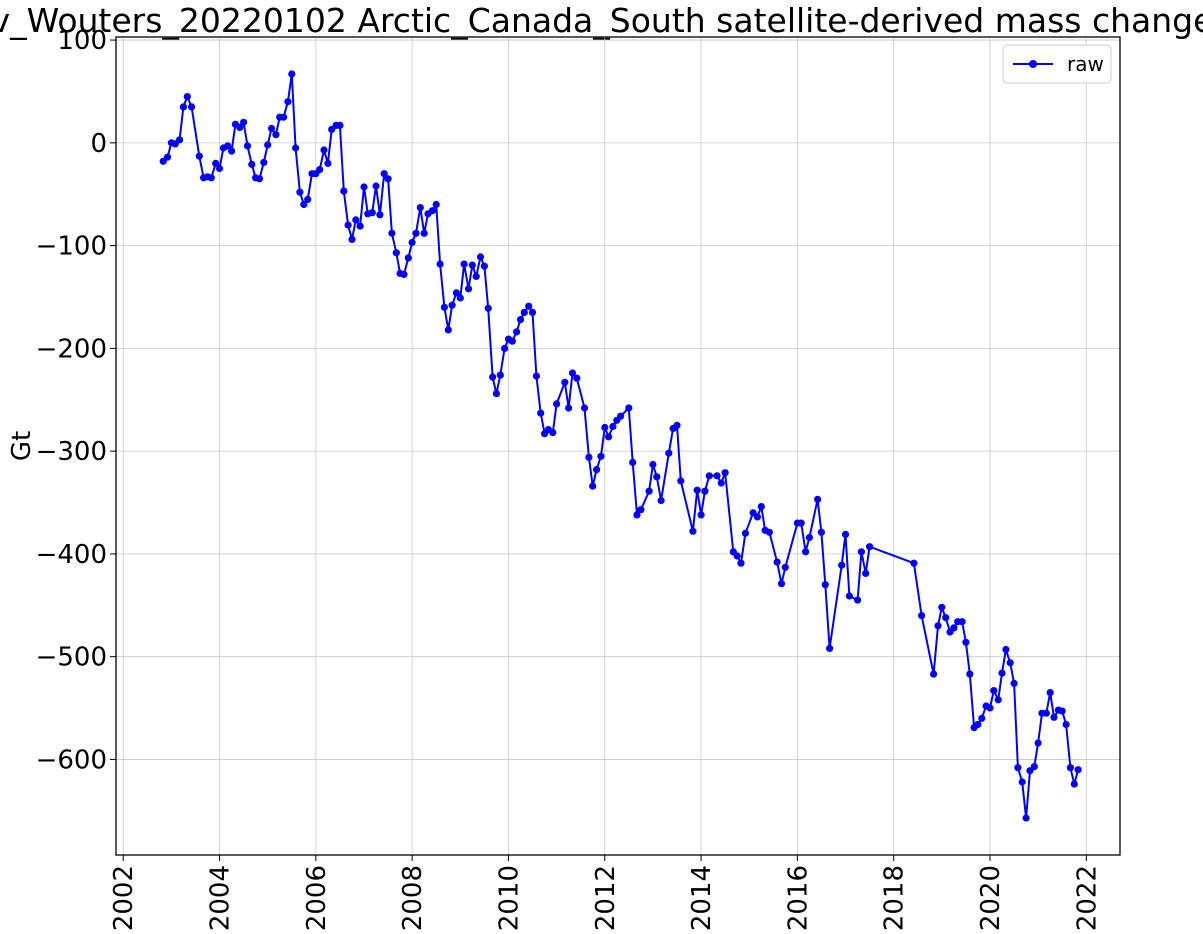  What do you see at coordinates (798, 898) in the screenshot?
I see `x-tick-label: 2016` at bounding box center [798, 898].